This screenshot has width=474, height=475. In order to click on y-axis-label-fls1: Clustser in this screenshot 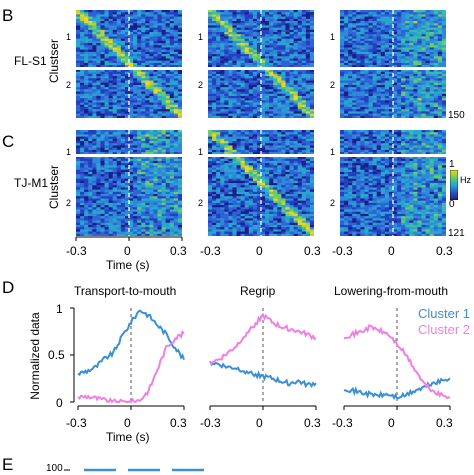, I will do `click(54, 61)`.